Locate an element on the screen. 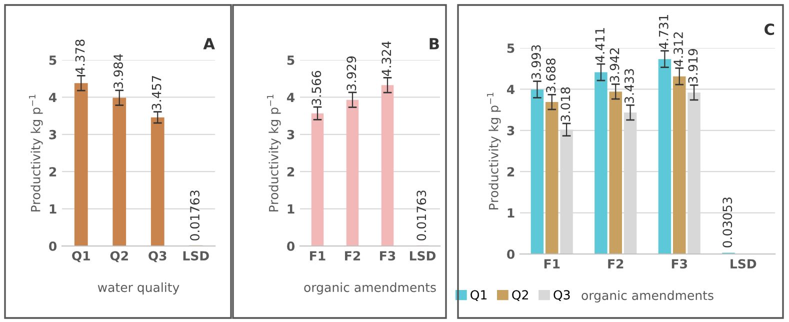 This screenshot has width=789, height=322. data-label: 4.411 is located at coordinates (599, 45).